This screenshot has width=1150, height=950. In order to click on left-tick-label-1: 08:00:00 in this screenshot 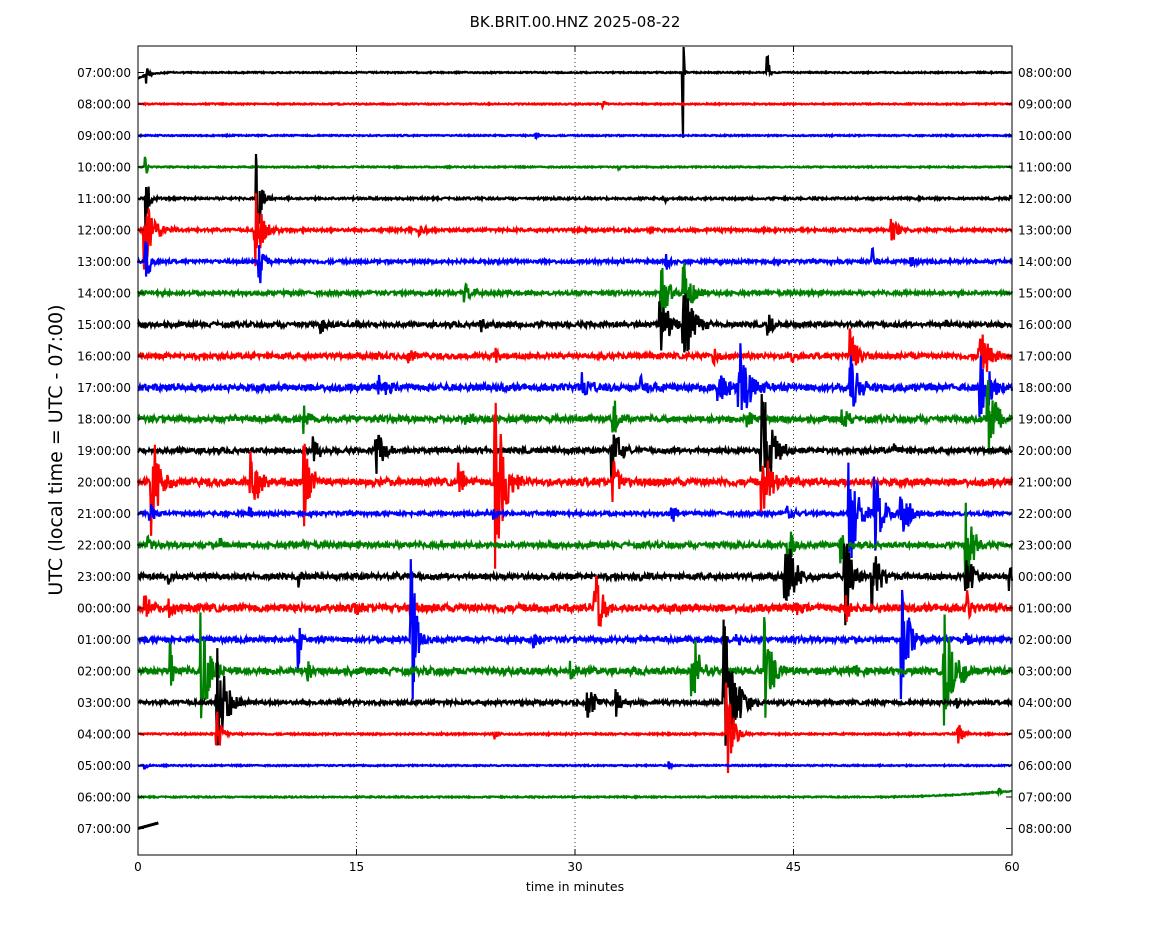, I will do `click(104, 105)`.